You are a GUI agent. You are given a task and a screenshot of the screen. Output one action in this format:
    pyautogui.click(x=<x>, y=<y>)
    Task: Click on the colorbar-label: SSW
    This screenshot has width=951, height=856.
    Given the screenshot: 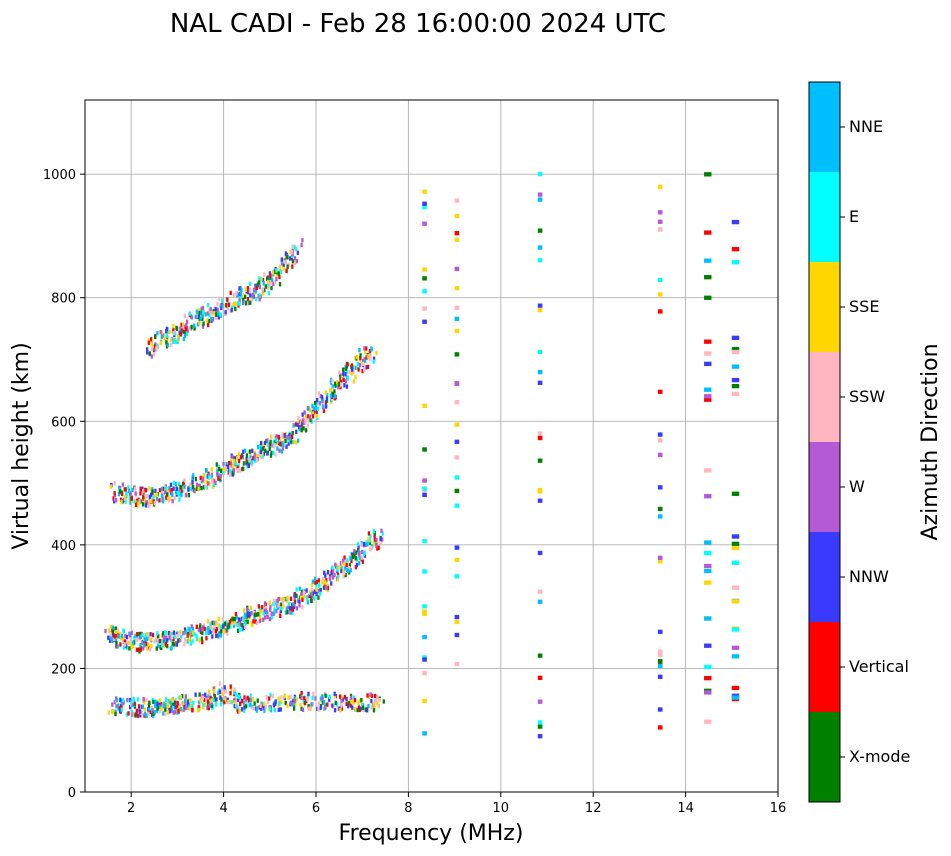 What is the action you would take?
    pyautogui.click(x=867, y=396)
    